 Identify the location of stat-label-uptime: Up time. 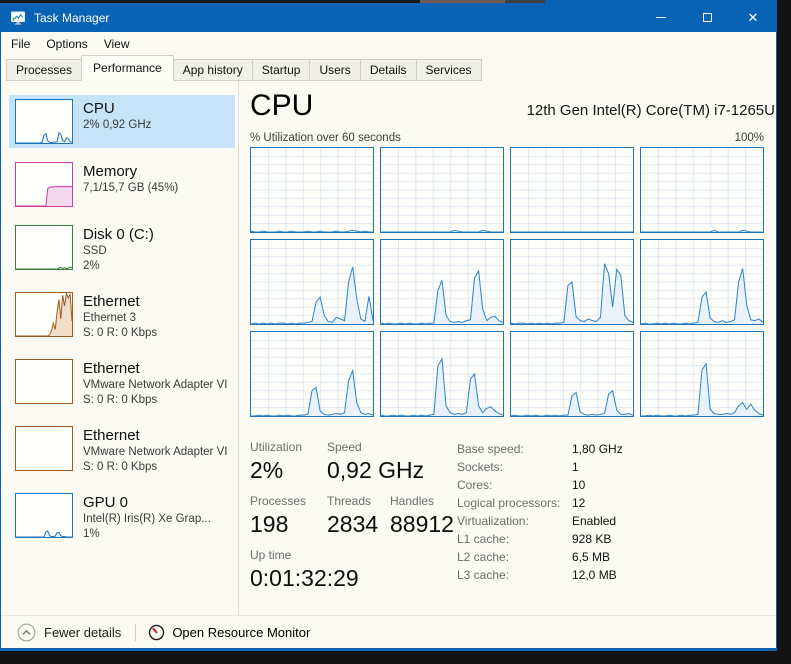
(271, 555).